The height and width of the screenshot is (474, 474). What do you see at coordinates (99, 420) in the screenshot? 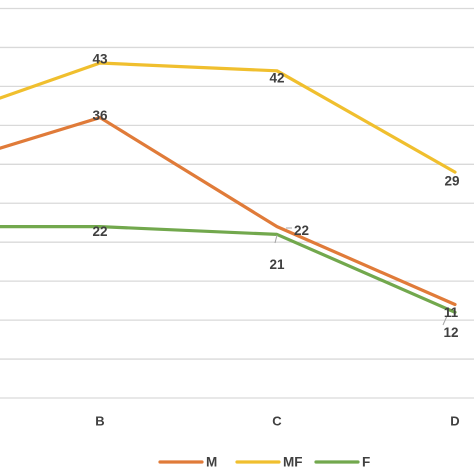
I see `x-tick-b: B` at bounding box center [99, 420].